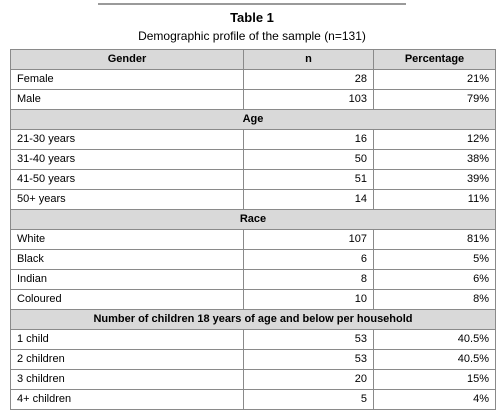  Describe the element at coordinates (127, 299) in the screenshot. I see `row-label: Coloured` at that location.